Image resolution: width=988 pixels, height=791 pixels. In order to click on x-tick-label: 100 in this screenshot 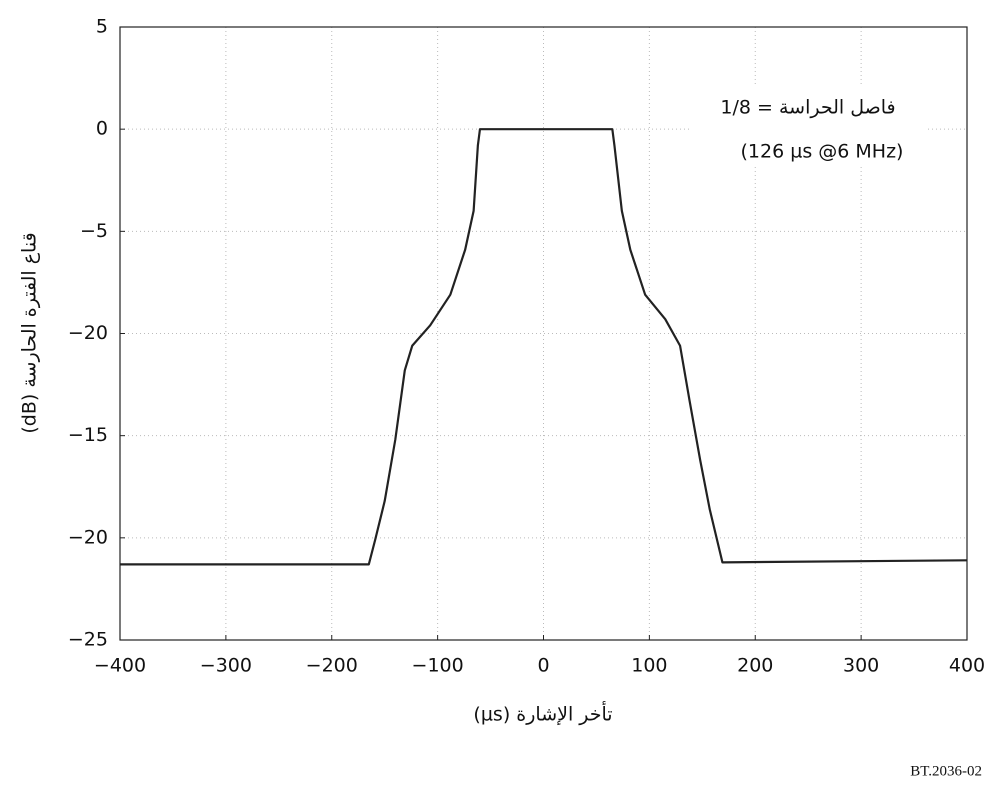, I will do `click(649, 666)`.